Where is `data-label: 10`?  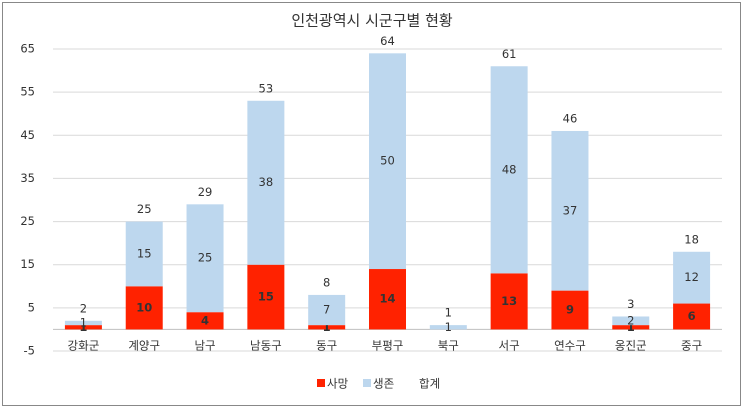 data-label: 10 is located at coordinates (144, 307).